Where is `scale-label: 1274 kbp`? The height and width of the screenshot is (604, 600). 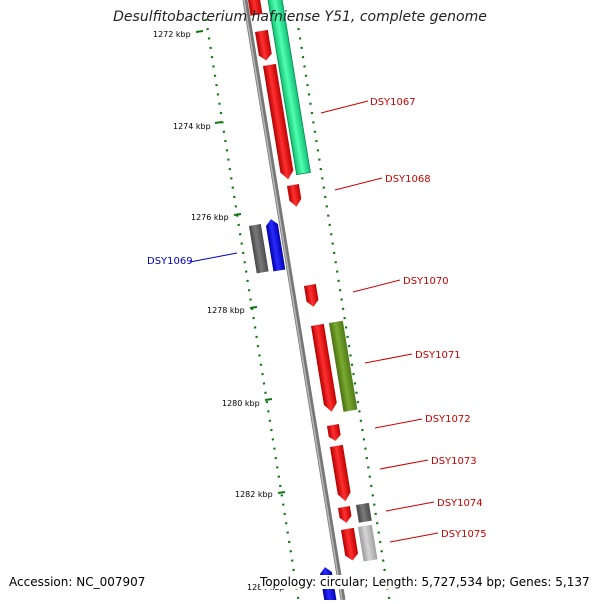 scale-label: 1274 kbp is located at coordinates (192, 126).